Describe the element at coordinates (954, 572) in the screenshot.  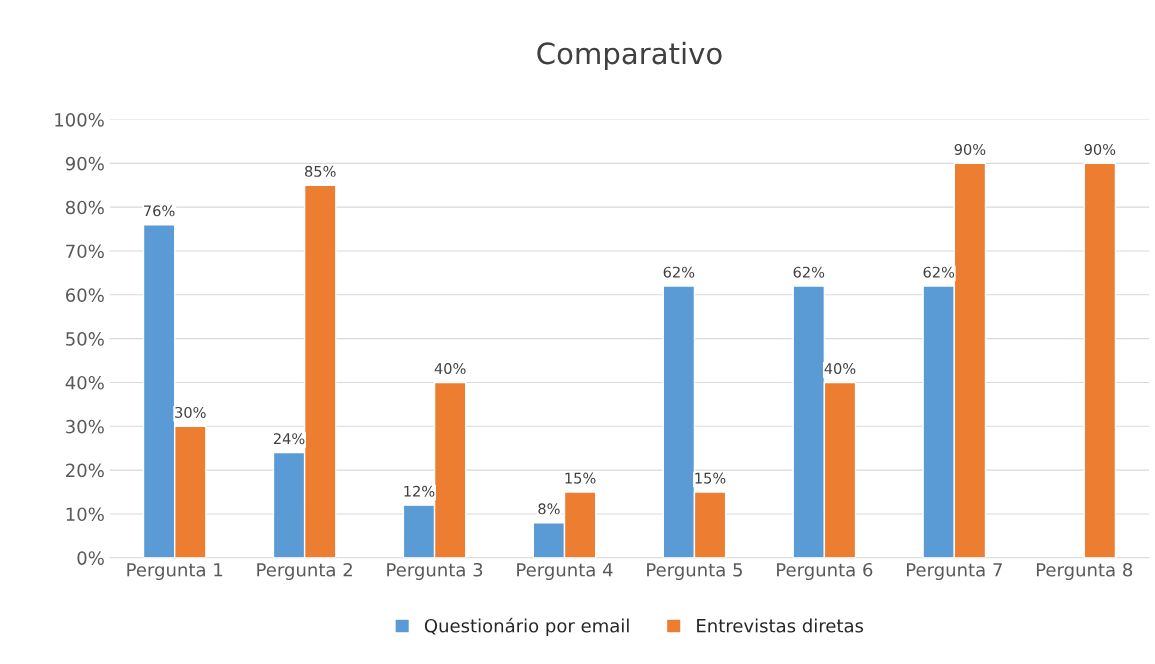
I see `x-tick-label: Pergunta 7` at that location.